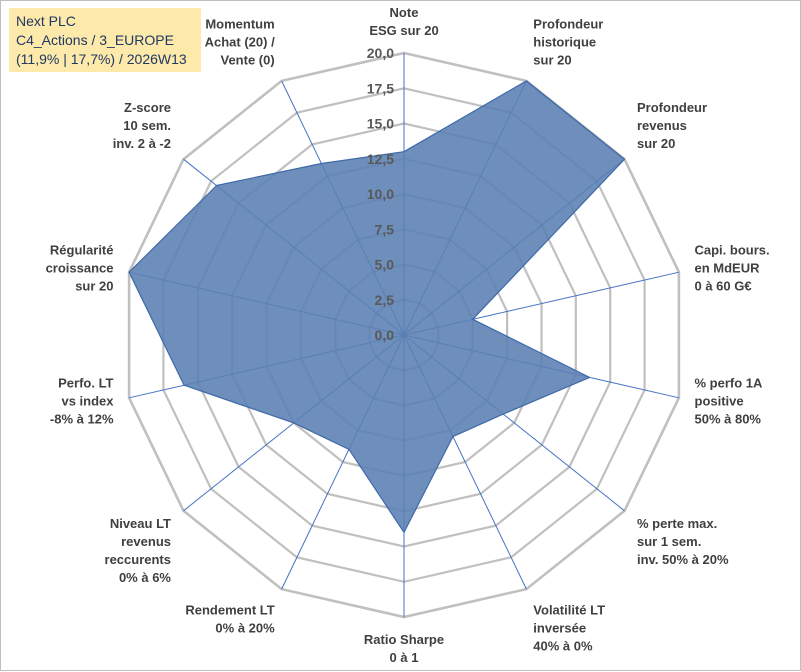 The width and height of the screenshot is (801, 672). I want to click on category-label-line: % perte max., so click(677, 523).